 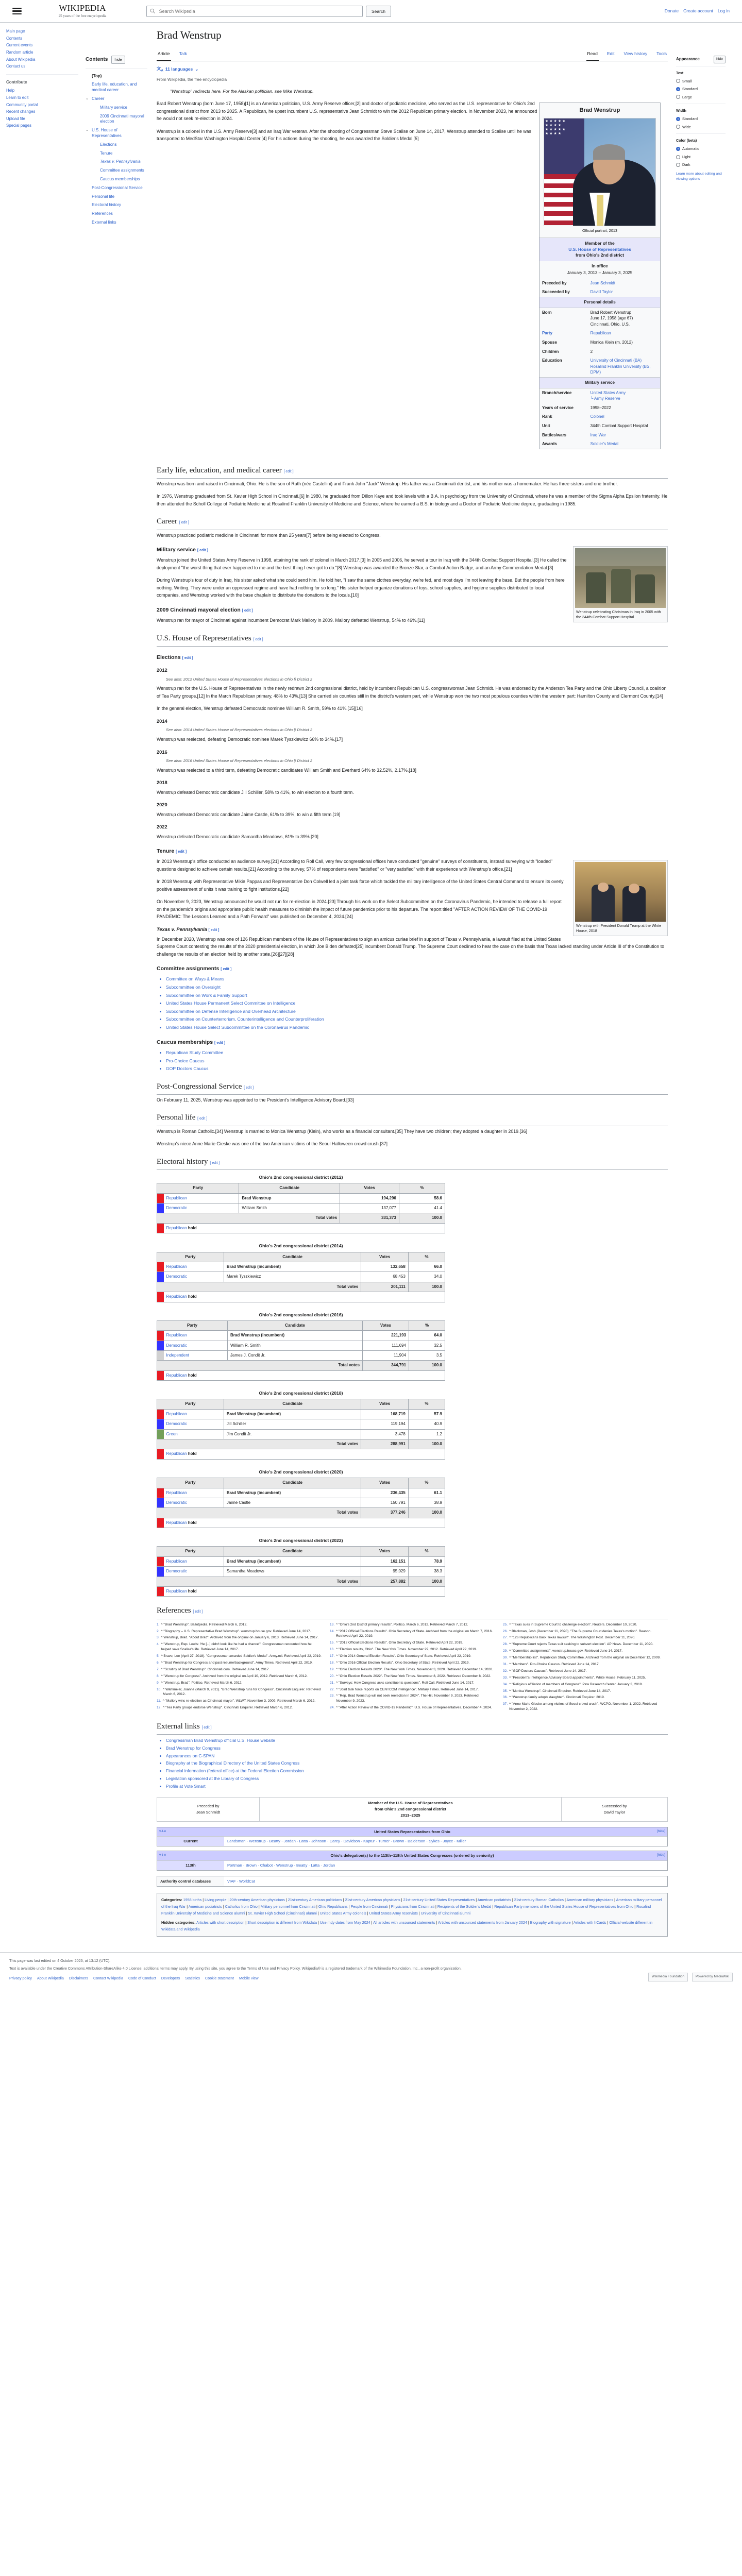 I want to click on reference-number: 29., so click(x=505, y=1651).